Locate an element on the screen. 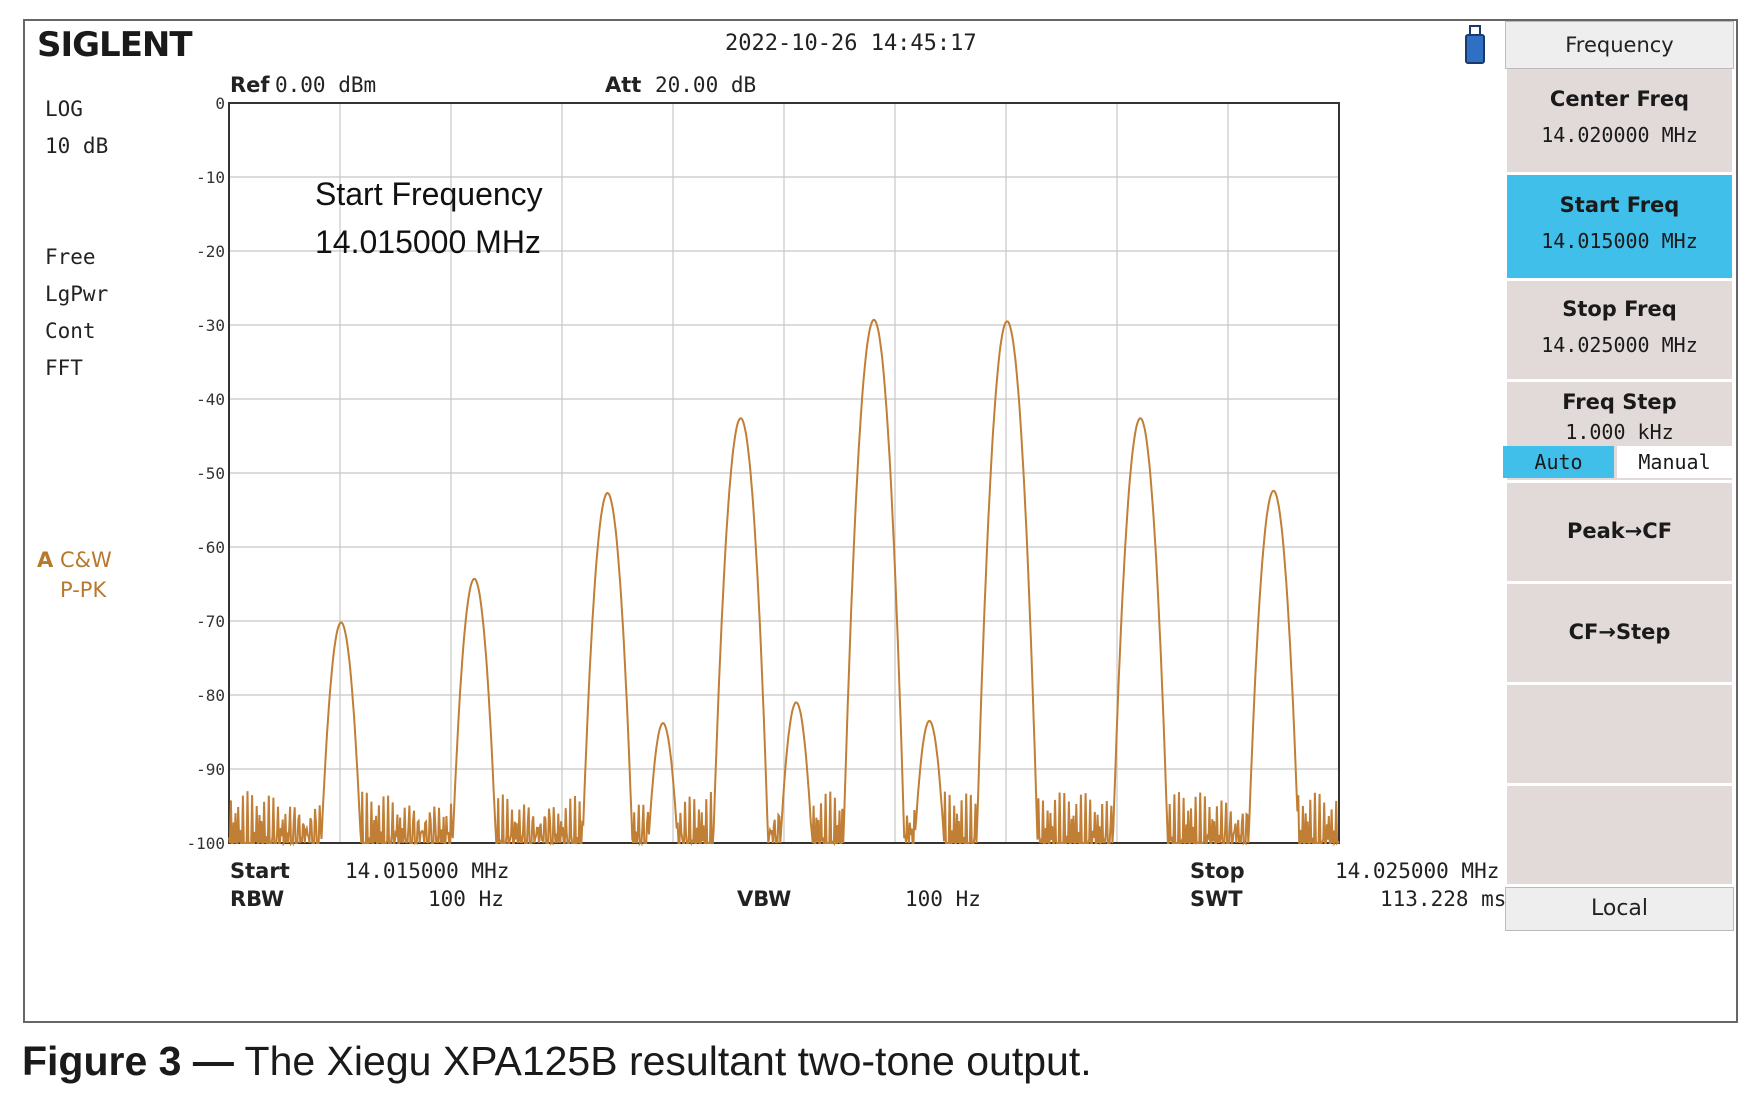 The image size is (1760, 1116). ref-label: Ref is located at coordinates (250, 85).